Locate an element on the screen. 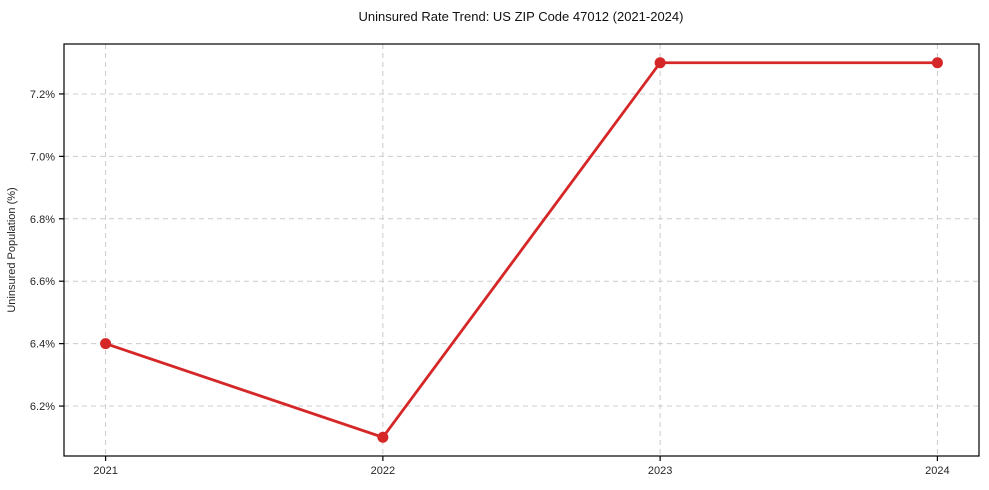 This screenshot has height=490, width=989. y-tick-label: 6.2% is located at coordinates (42, 407).